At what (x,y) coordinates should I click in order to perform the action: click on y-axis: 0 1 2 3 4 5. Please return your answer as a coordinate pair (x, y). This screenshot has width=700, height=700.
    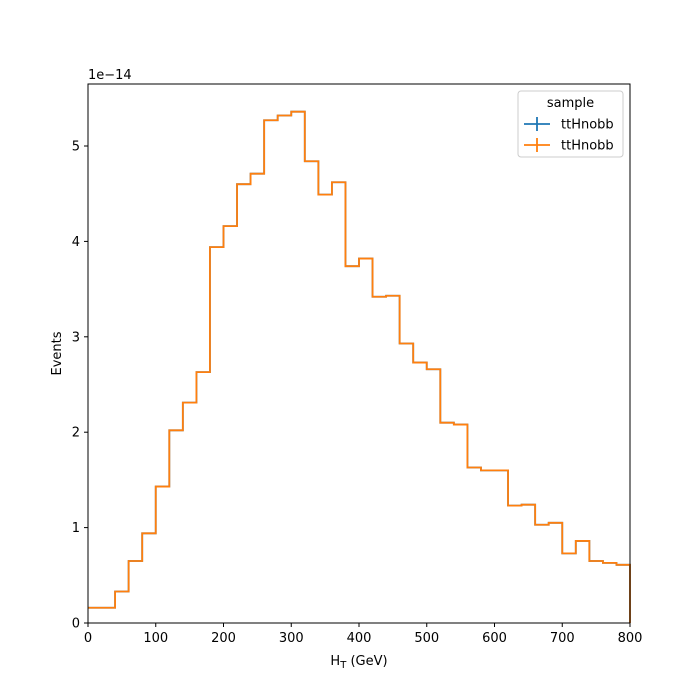
    Looking at the image, I should click on (80, 386).